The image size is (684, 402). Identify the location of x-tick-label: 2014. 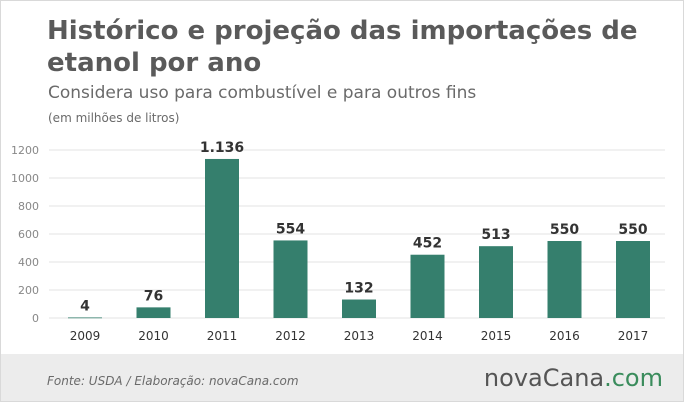
(427, 336).